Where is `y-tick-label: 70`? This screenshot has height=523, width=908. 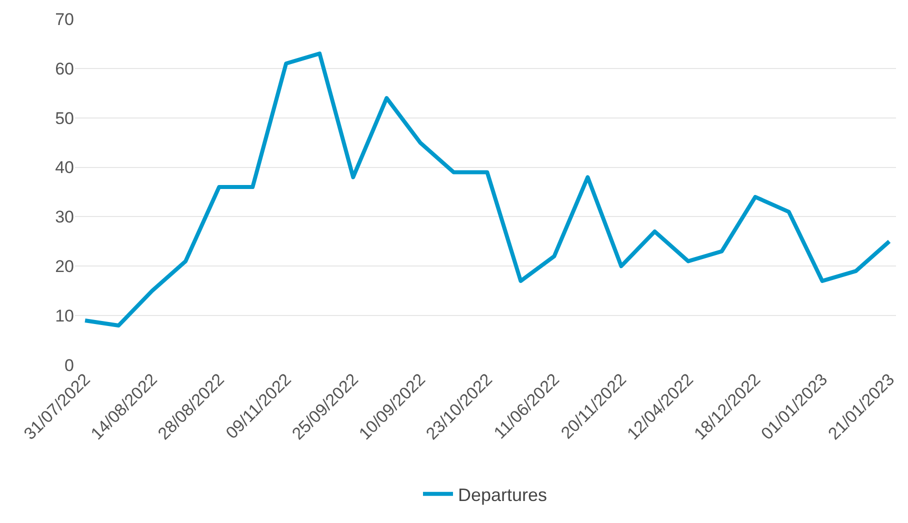 y-tick-label: 70 is located at coordinates (64, 19).